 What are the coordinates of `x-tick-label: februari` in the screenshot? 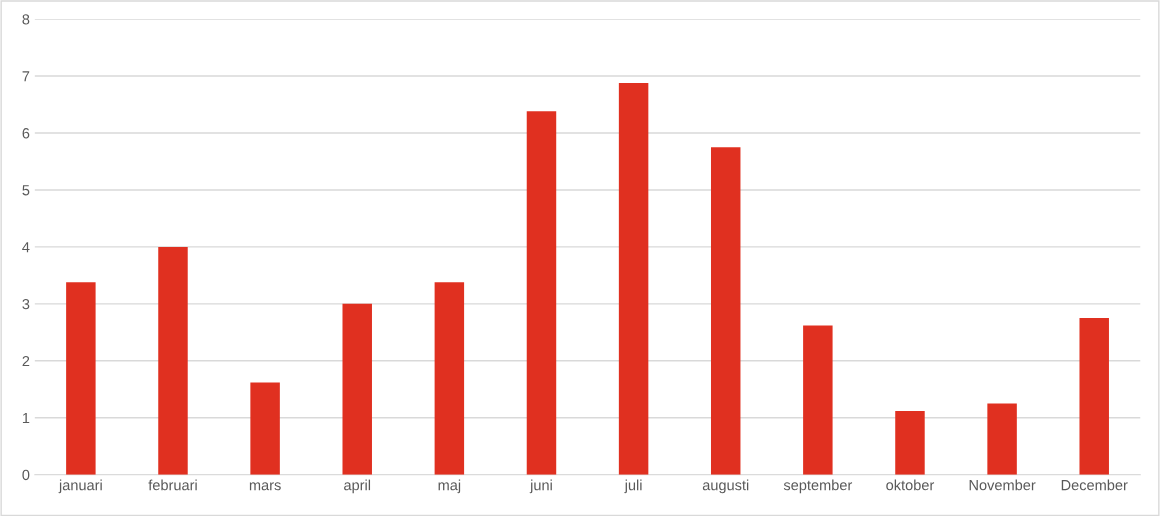 It's located at (172, 485).